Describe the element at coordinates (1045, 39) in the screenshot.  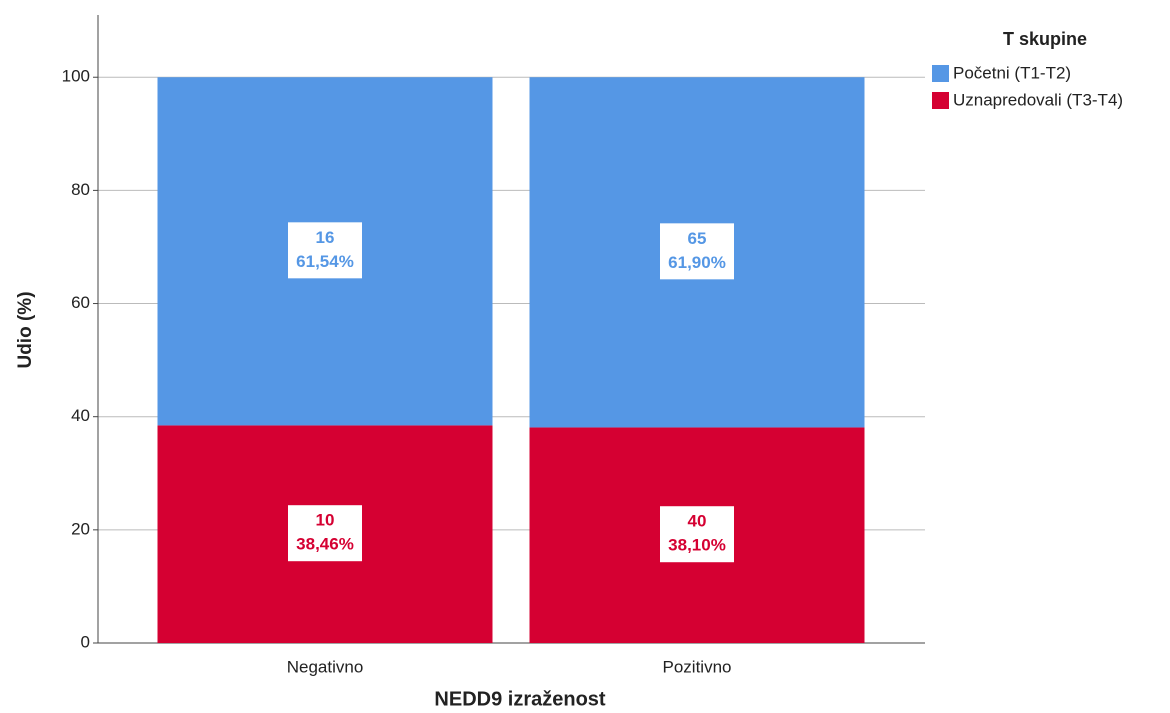
I see `legend-title: T skupine` at that location.